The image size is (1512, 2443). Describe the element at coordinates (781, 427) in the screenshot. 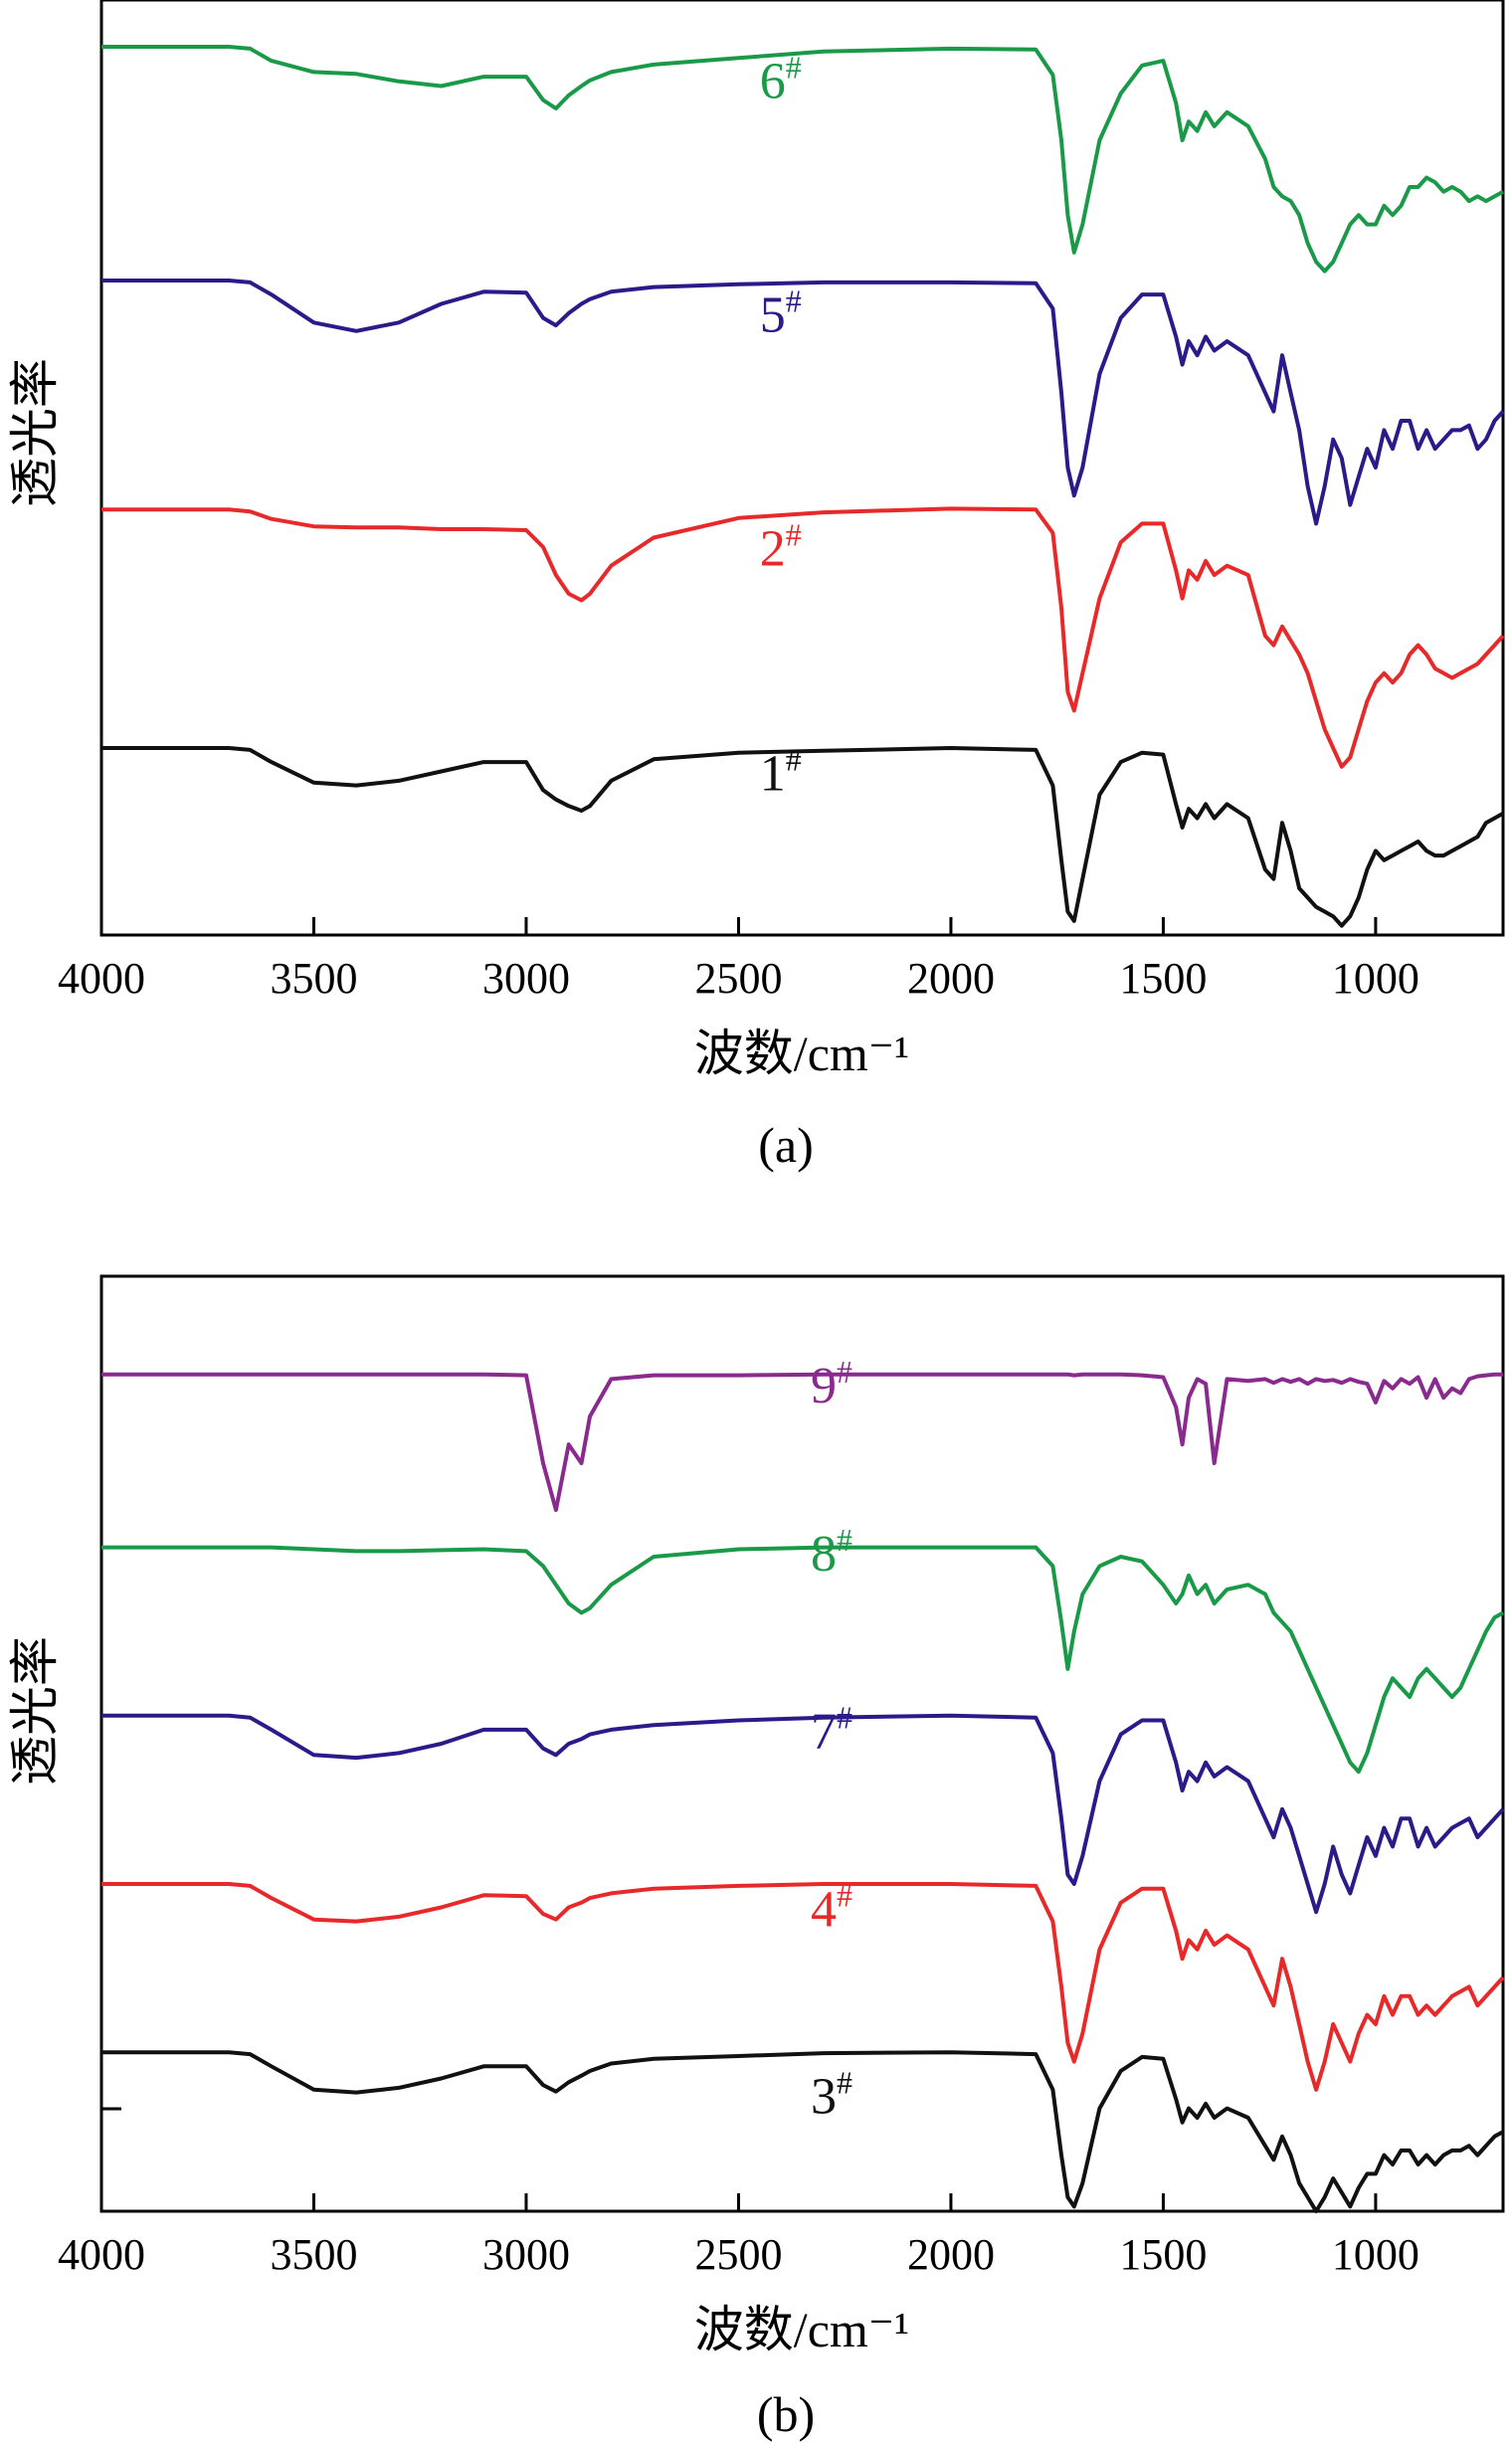

I see `series-labels-a: 6# 5# 2# 1#` at that location.